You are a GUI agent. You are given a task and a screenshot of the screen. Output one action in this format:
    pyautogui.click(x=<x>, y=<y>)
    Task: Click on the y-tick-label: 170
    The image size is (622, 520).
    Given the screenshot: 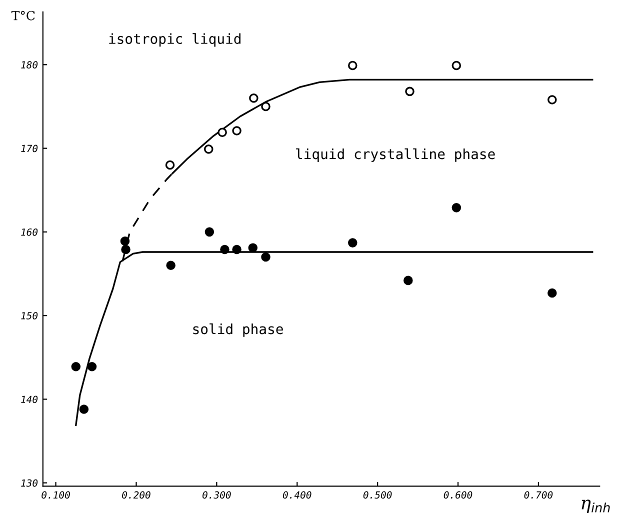 What is the action you would take?
    pyautogui.click(x=29, y=148)
    